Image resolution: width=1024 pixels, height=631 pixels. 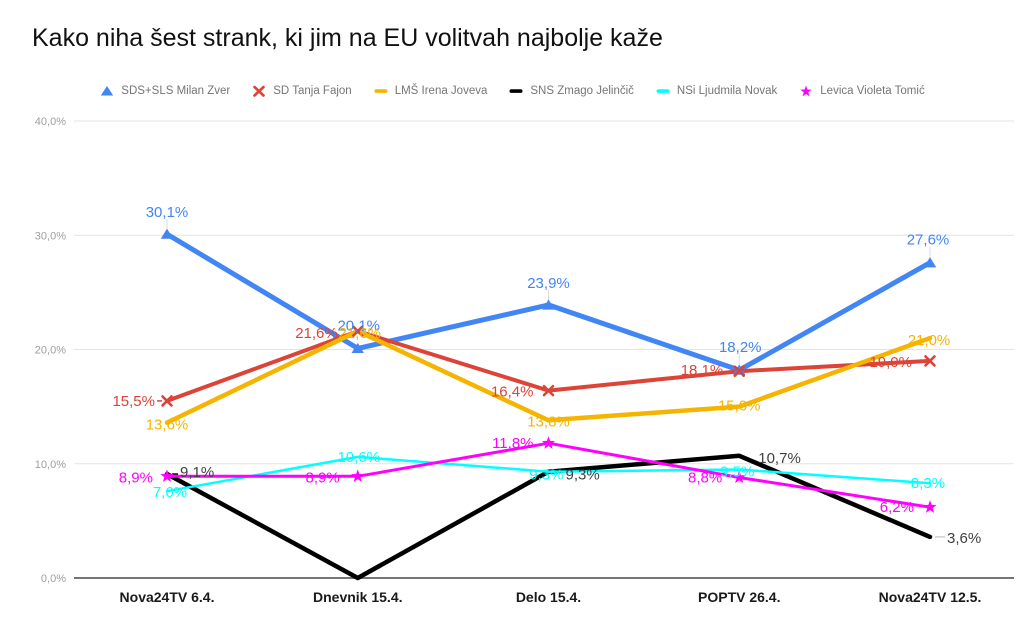 What do you see at coordinates (548, 376) in the screenshot?
I see `series-line-lms` at bounding box center [548, 376].